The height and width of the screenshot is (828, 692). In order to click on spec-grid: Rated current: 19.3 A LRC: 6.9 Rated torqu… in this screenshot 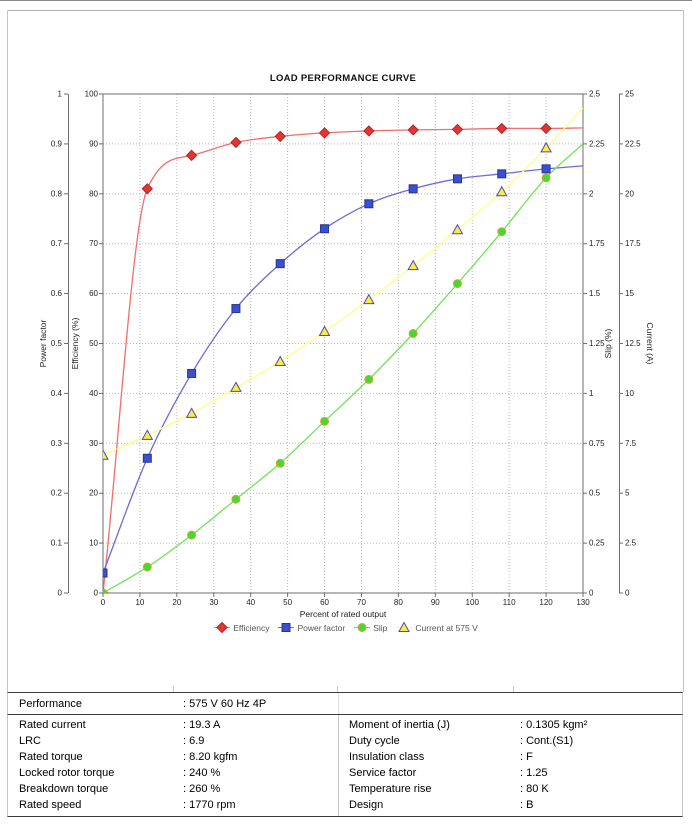, I will do `click(345, 766)`.